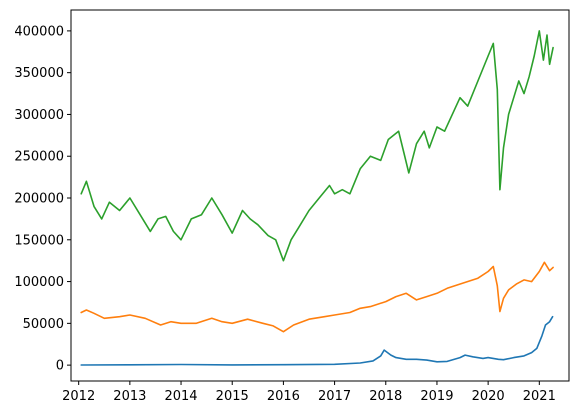 The width and height of the screenshot is (578, 413). What do you see at coordinates (436, 396) in the screenshot?
I see `x-tick-label-7: 2019` at bounding box center [436, 396].